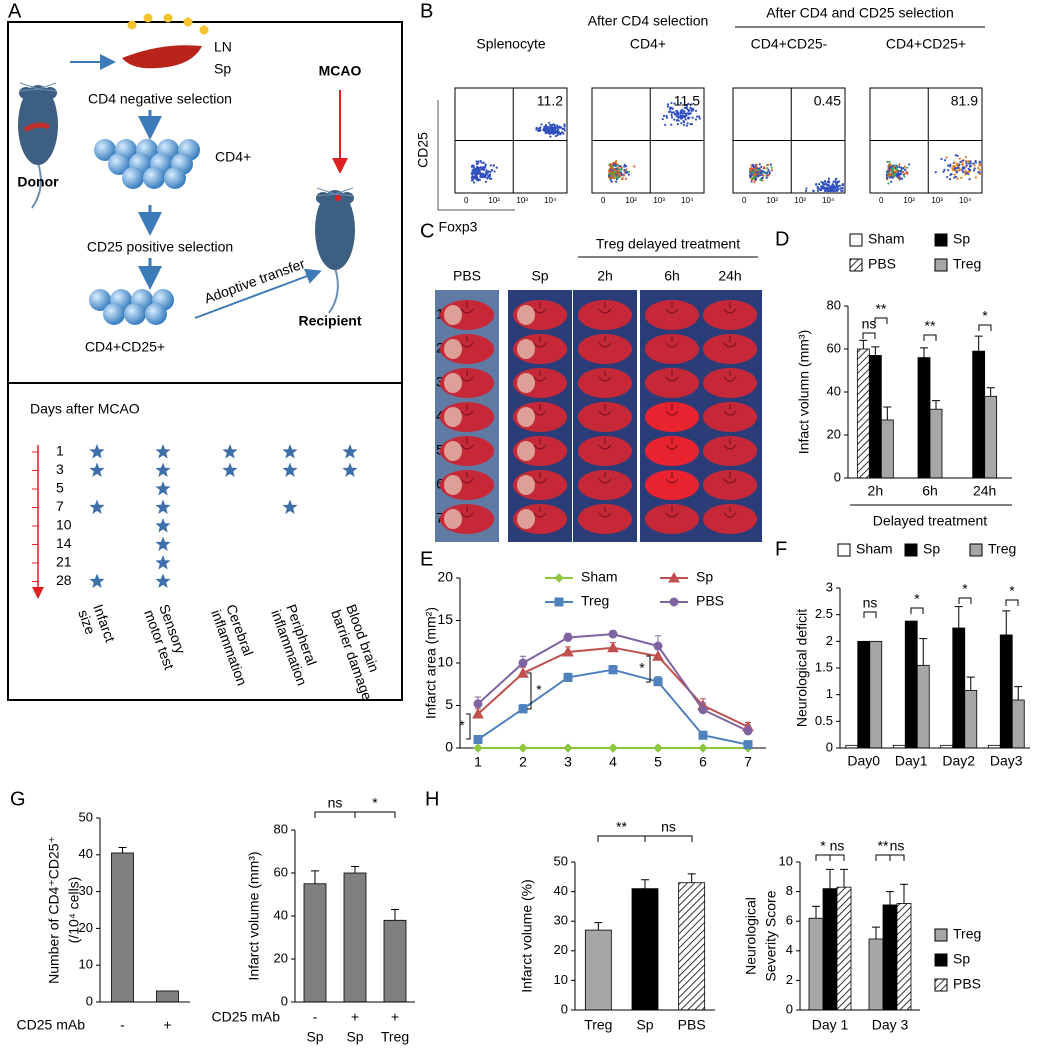  I want to click on x-tick-label: 2h, so click(876, 491).